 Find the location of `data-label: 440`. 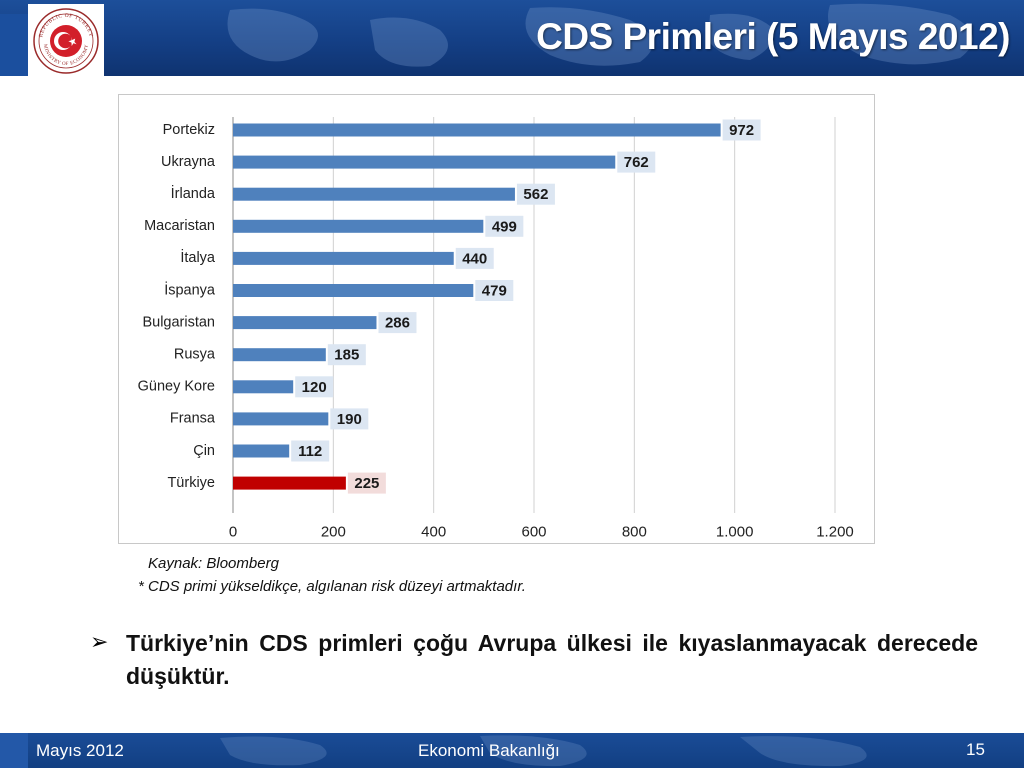

data-label: 440 is located at coordinates (474, 258).